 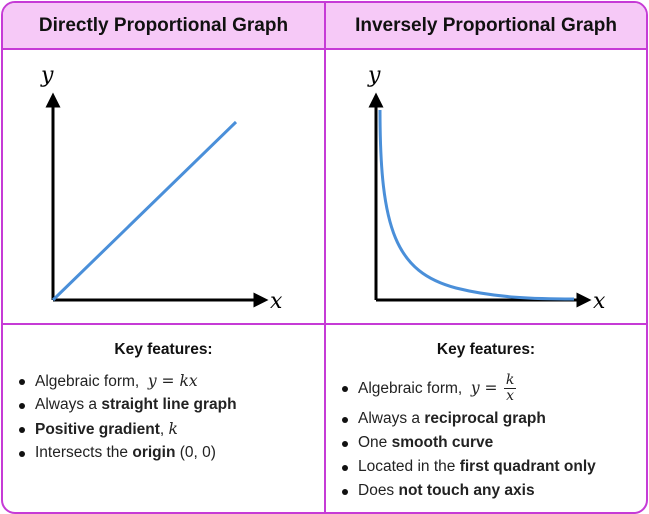 What do you see at coordinates (127, 453) in the screenshot?
I see `list-item: Intersects the origin (0, 0)` at bounding box center [127, 453].